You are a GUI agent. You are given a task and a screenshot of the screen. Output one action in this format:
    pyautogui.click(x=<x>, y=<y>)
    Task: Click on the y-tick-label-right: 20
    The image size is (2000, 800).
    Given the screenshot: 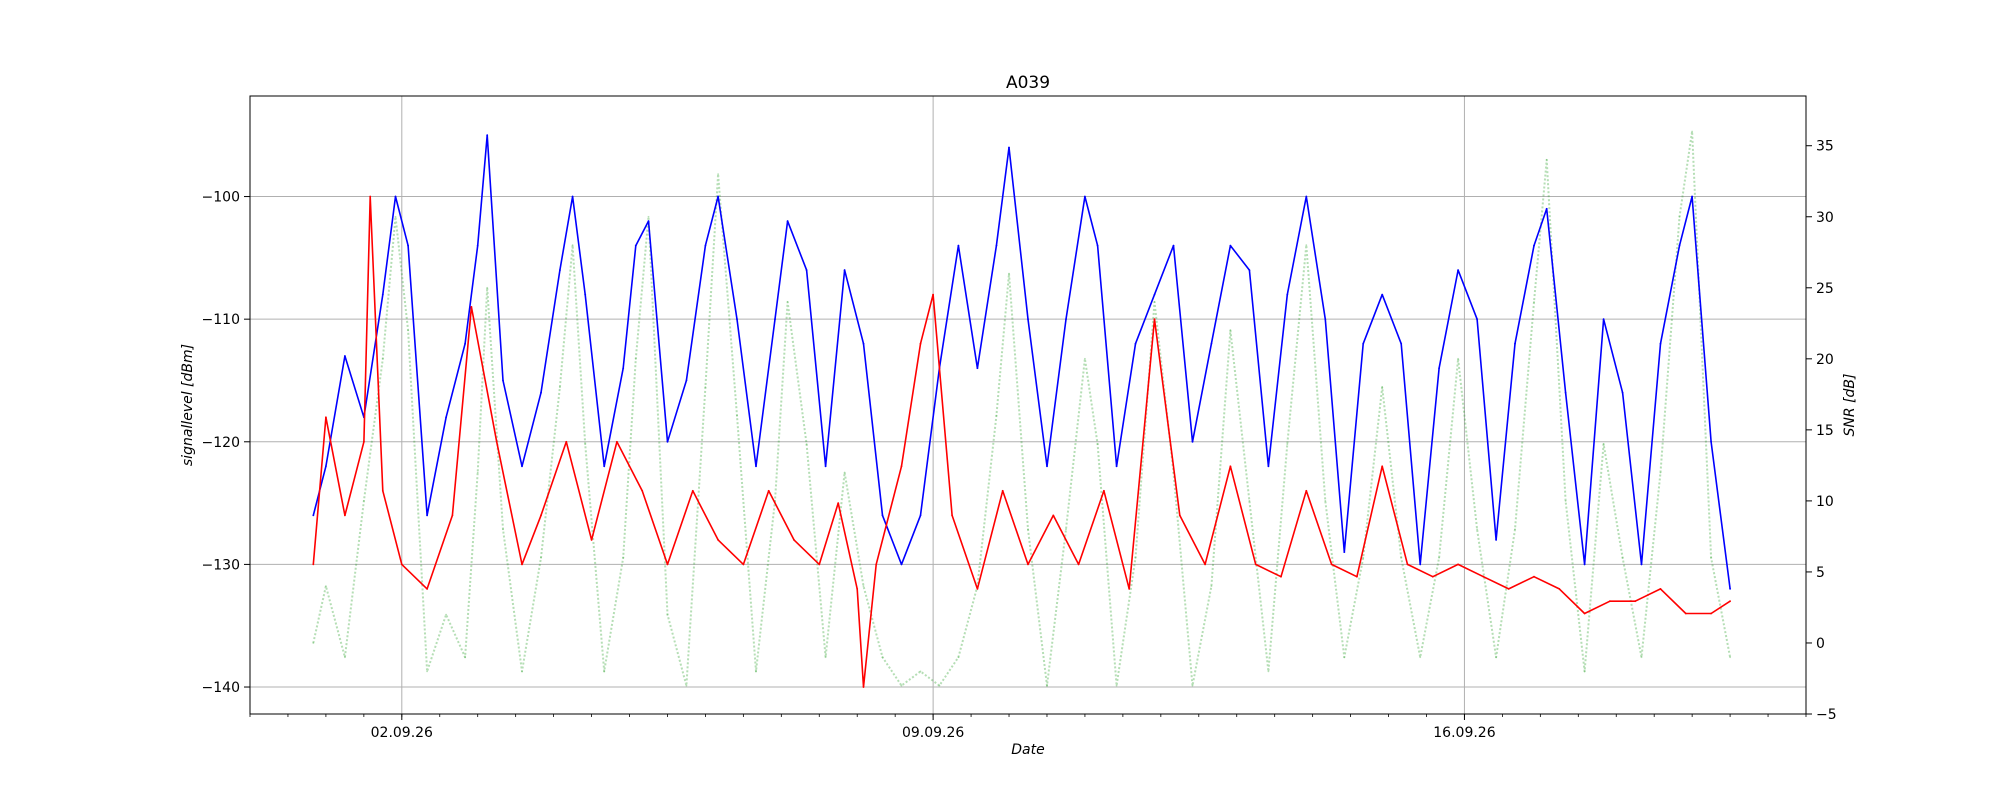 What is the action you would take?
    pyautogui.click(x=1825, y=360)
    